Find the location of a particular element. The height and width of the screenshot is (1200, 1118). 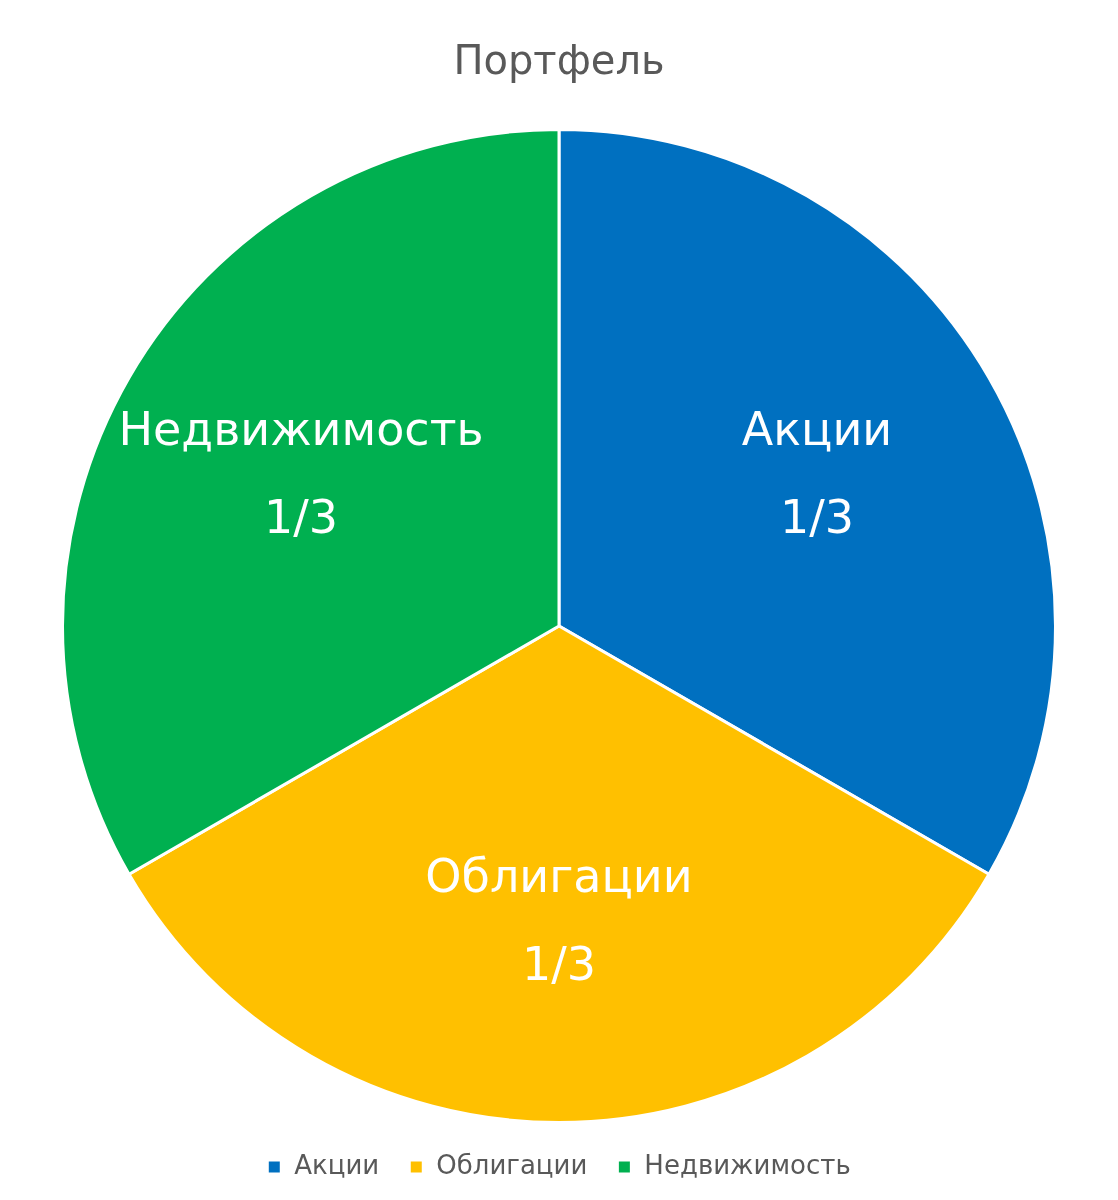

slice-label: Акции is located at coordinates (817, 429).